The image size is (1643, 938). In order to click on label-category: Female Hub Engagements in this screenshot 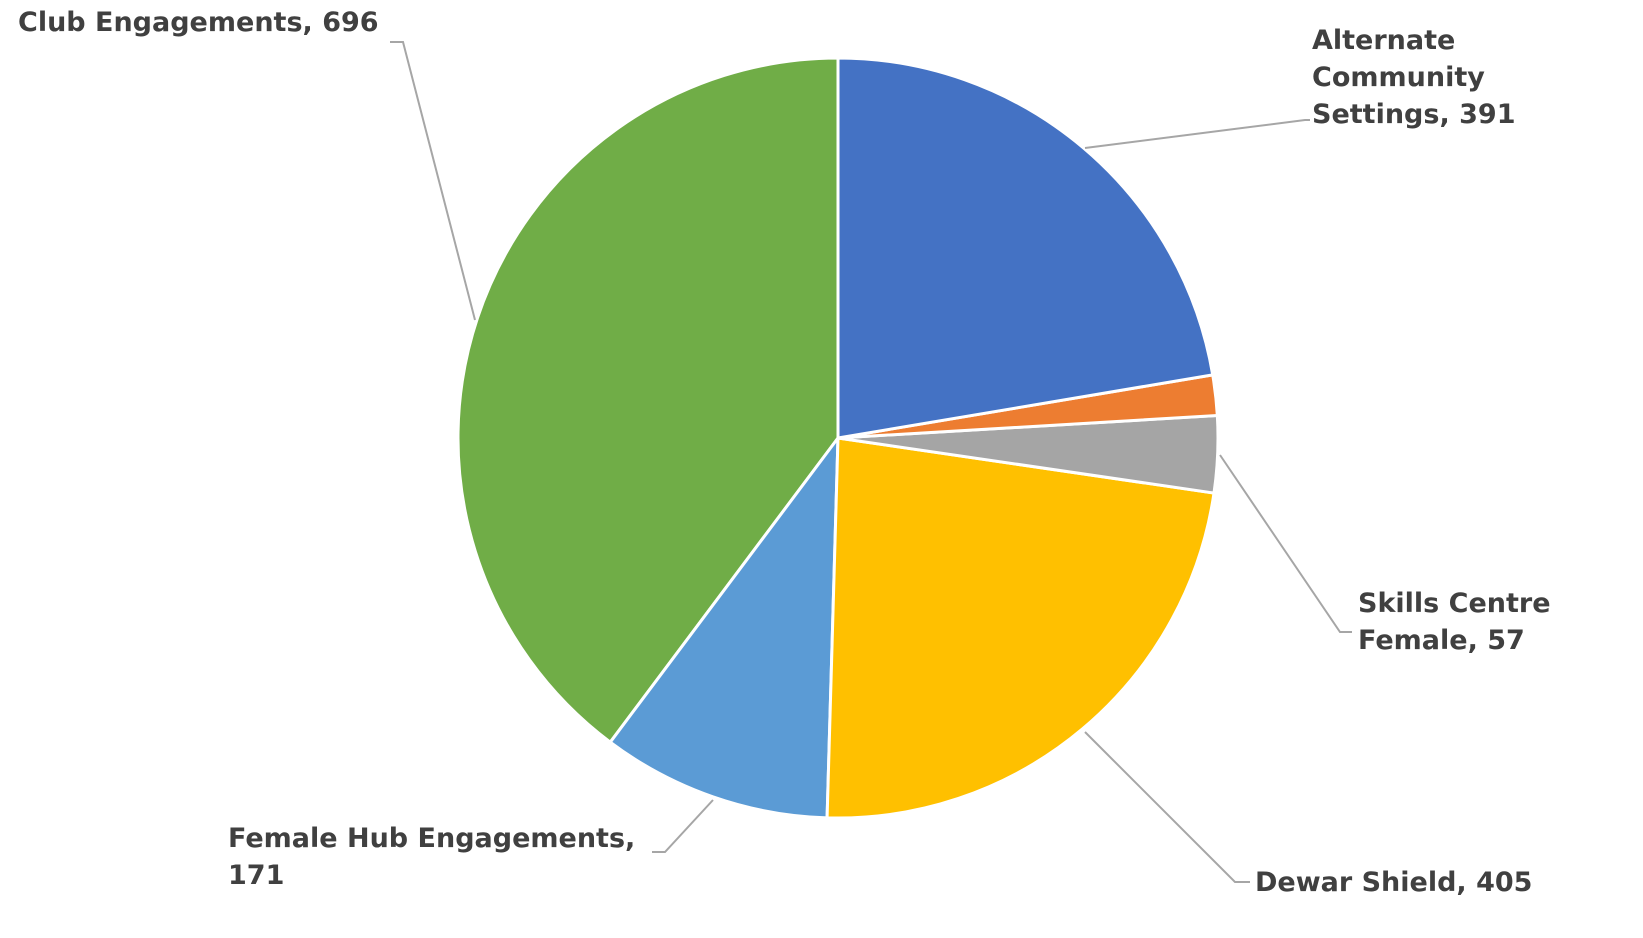, I will do `click(431, 838)`.